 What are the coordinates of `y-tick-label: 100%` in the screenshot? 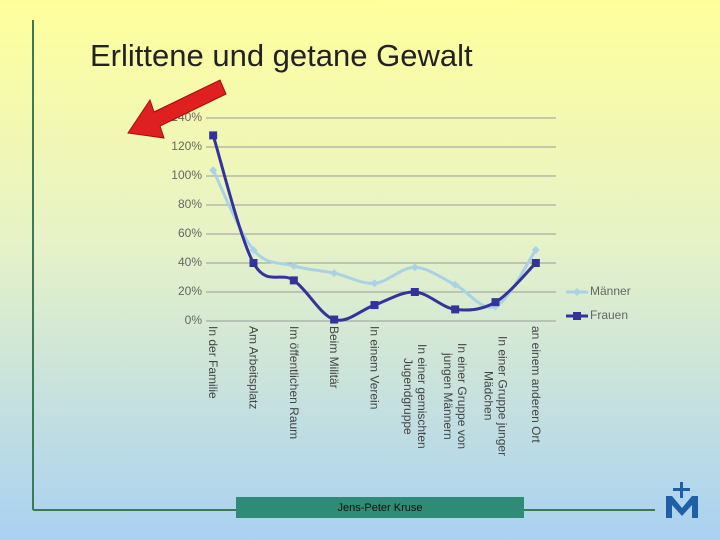 It's located at (186, 175).